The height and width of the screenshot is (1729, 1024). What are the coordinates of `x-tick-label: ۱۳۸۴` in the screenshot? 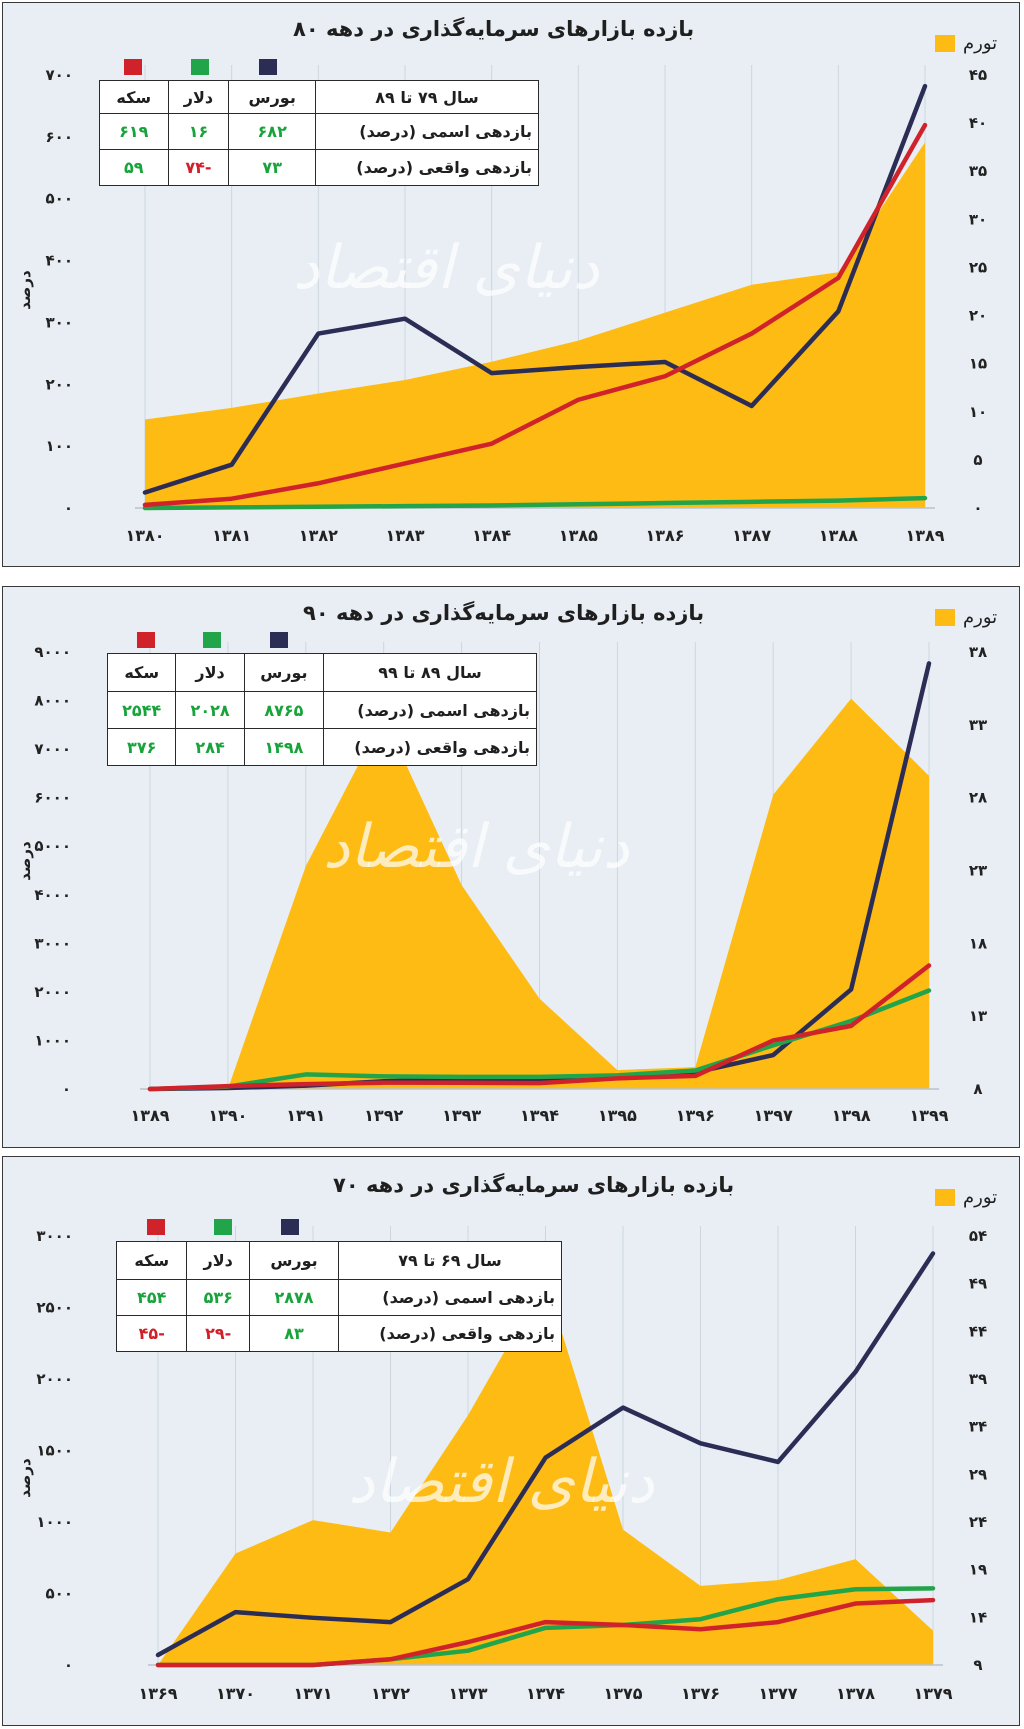 It's located at (491, 535).